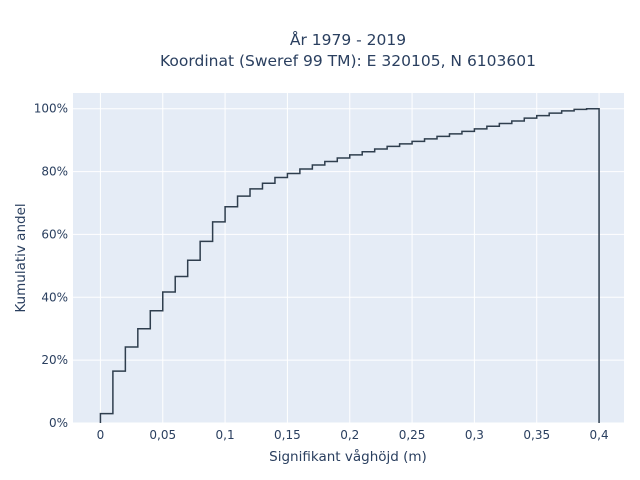 The height and width of the screenshot is (480, 640). What do you see at coordinates (287, 435) in the screenshot?
I see `x-tick-label: 0,15` at bounding box center [287, 435].